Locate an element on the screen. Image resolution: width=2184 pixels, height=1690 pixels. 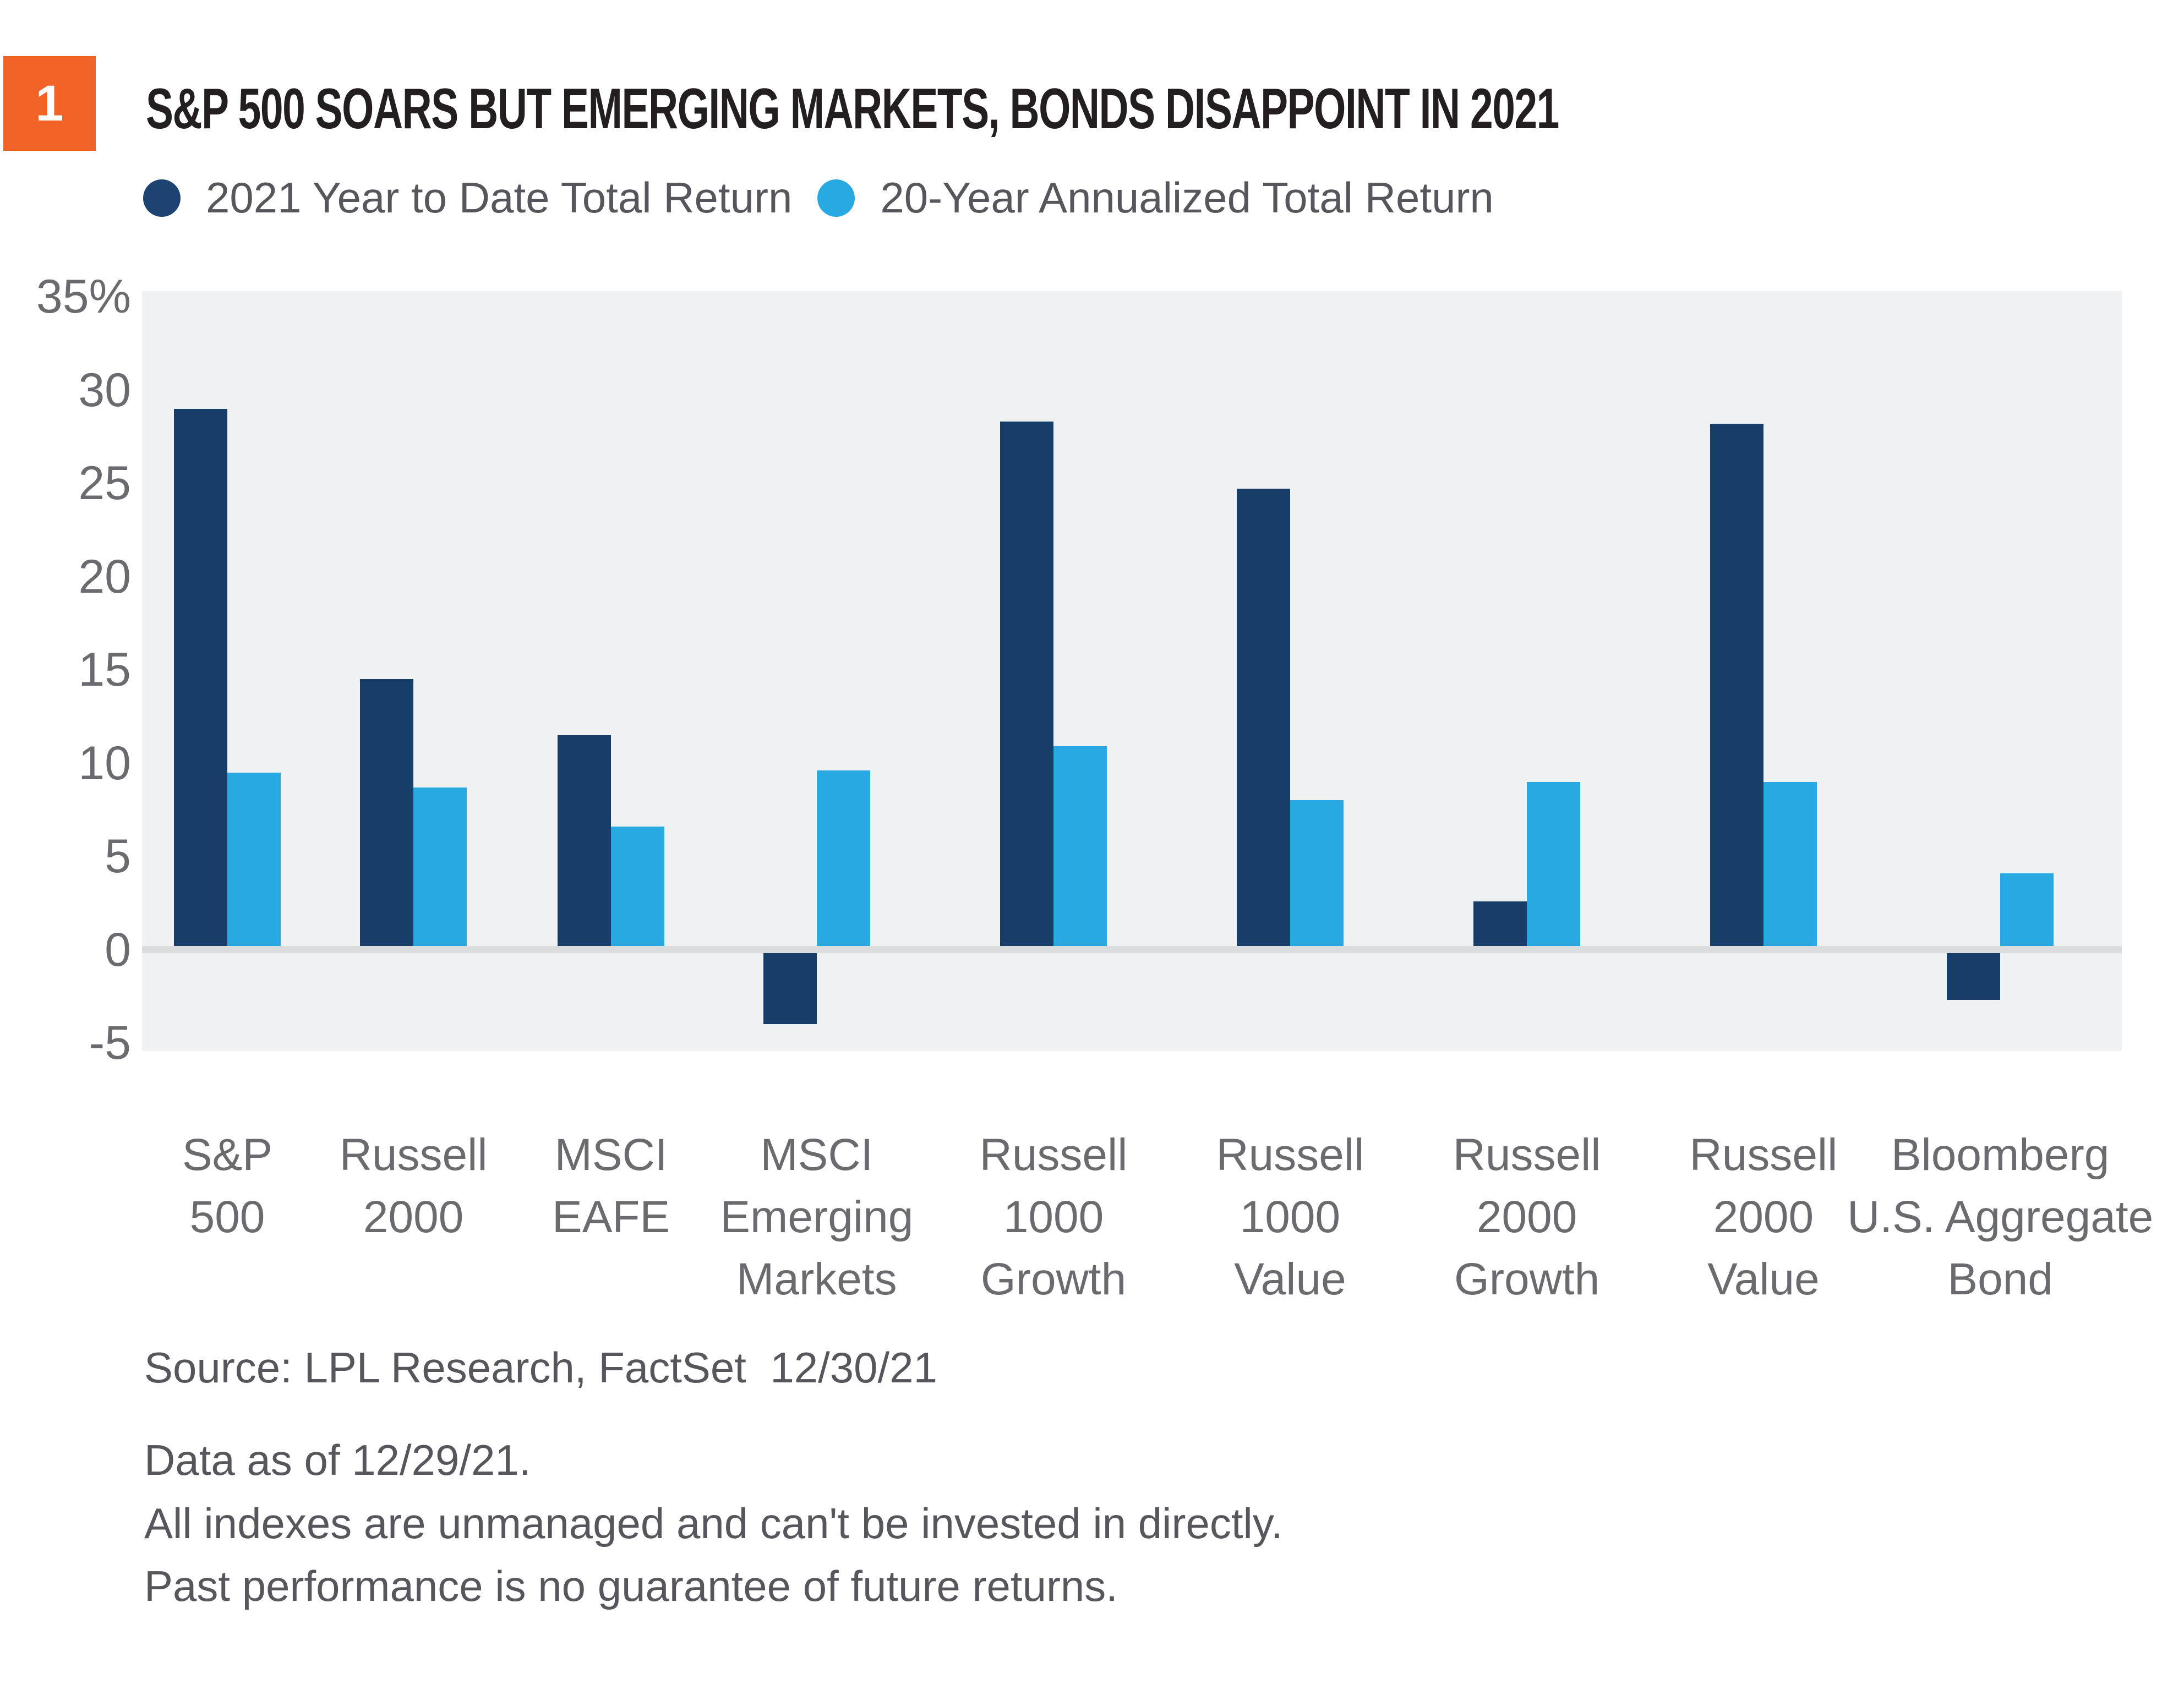
x-axis-label: S&P 500 is located at coordinates (227, 1186).